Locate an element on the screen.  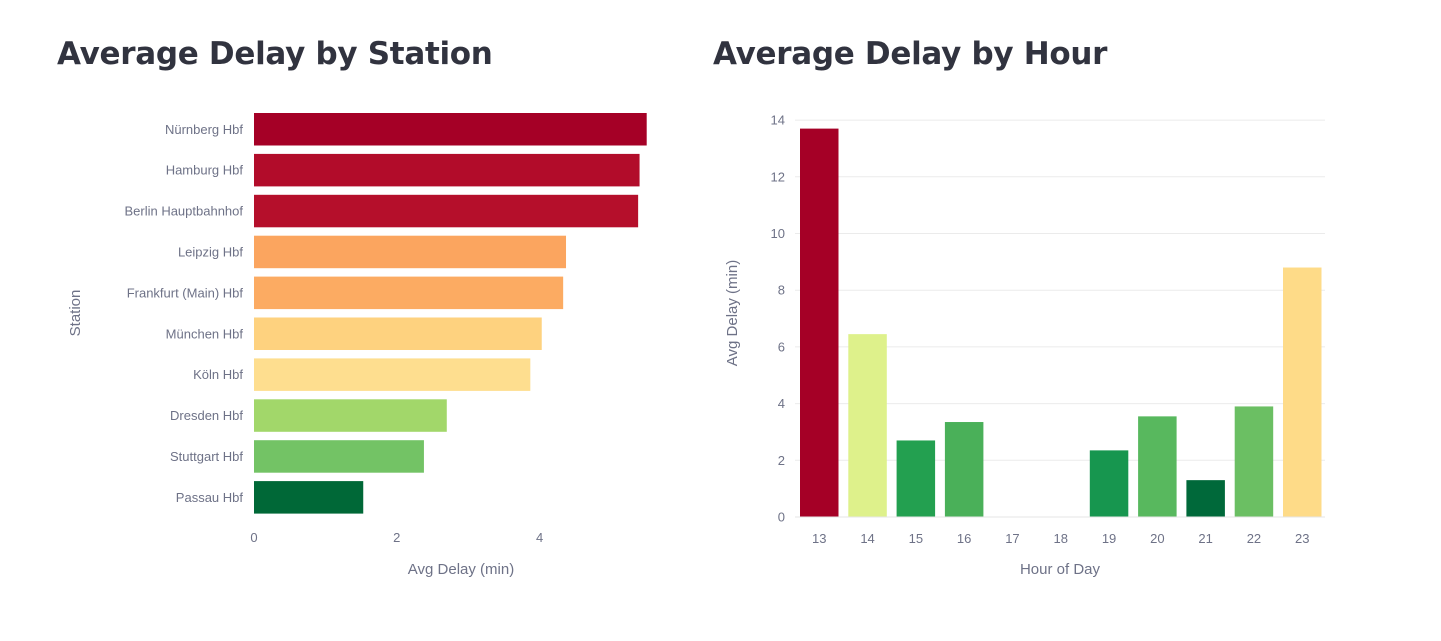
hour-y-tick-label: 10 is located at coordinates (778, 233).